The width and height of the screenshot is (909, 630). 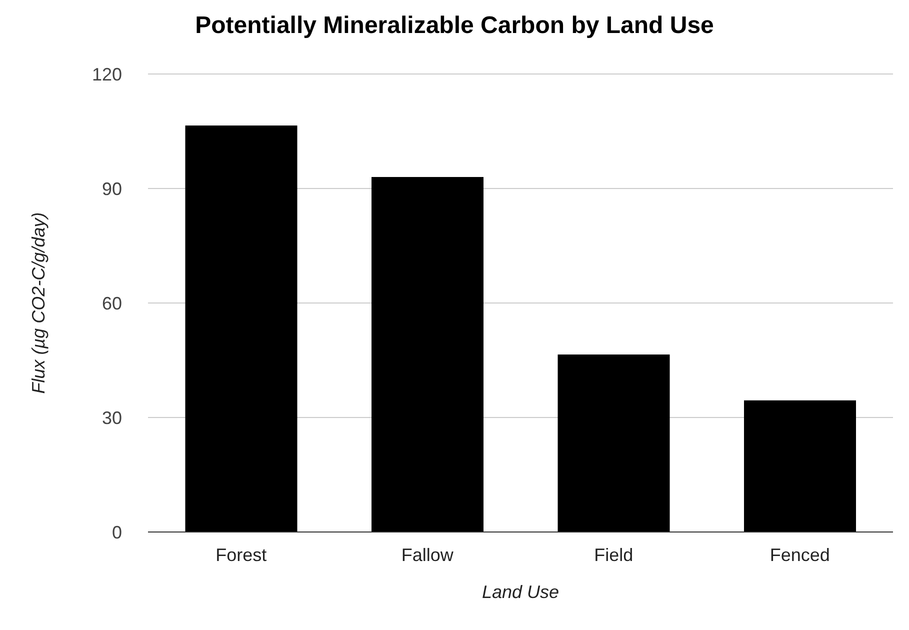 What do you see at coordinates (38, 303) in the screenshot?
I see `y-axis-title: Flux (µg CO2-C/g/day)` at bounding box center [38, 303].